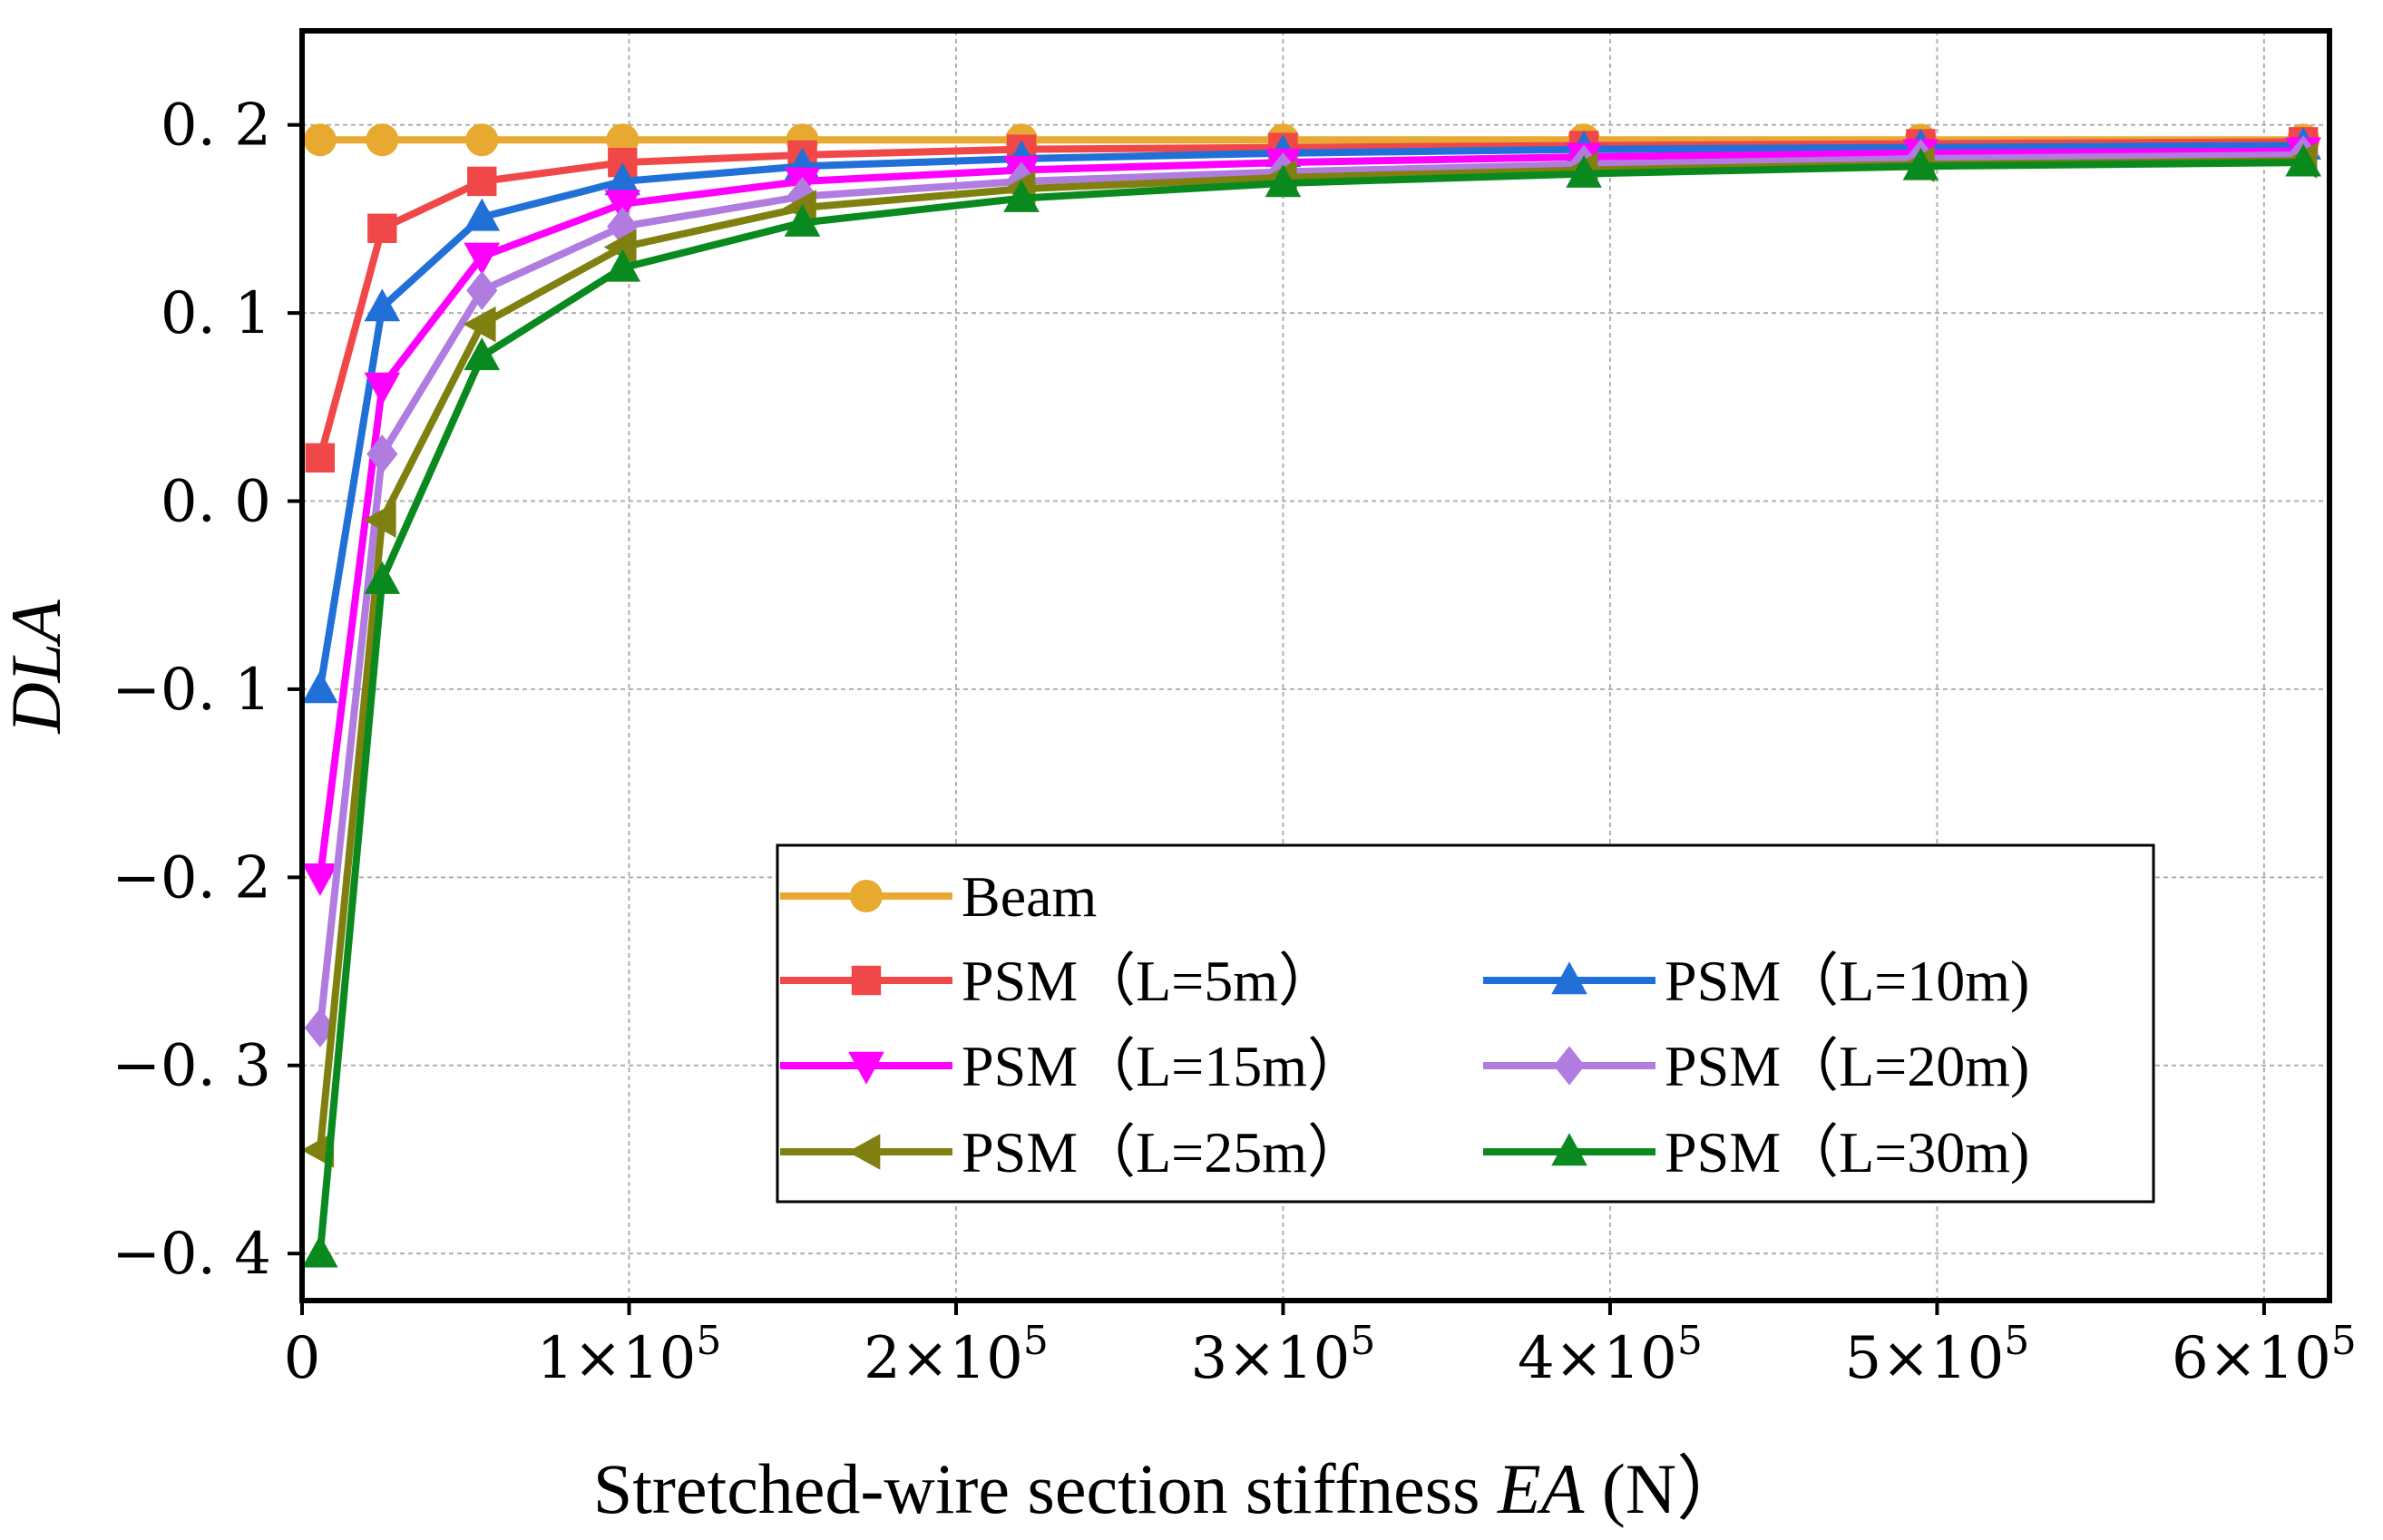  Describe the element at coordinates (1045, 1488) in the screenshot. I see `x-axis-title-prefix: Stretched-wire section stiffness` at that location.